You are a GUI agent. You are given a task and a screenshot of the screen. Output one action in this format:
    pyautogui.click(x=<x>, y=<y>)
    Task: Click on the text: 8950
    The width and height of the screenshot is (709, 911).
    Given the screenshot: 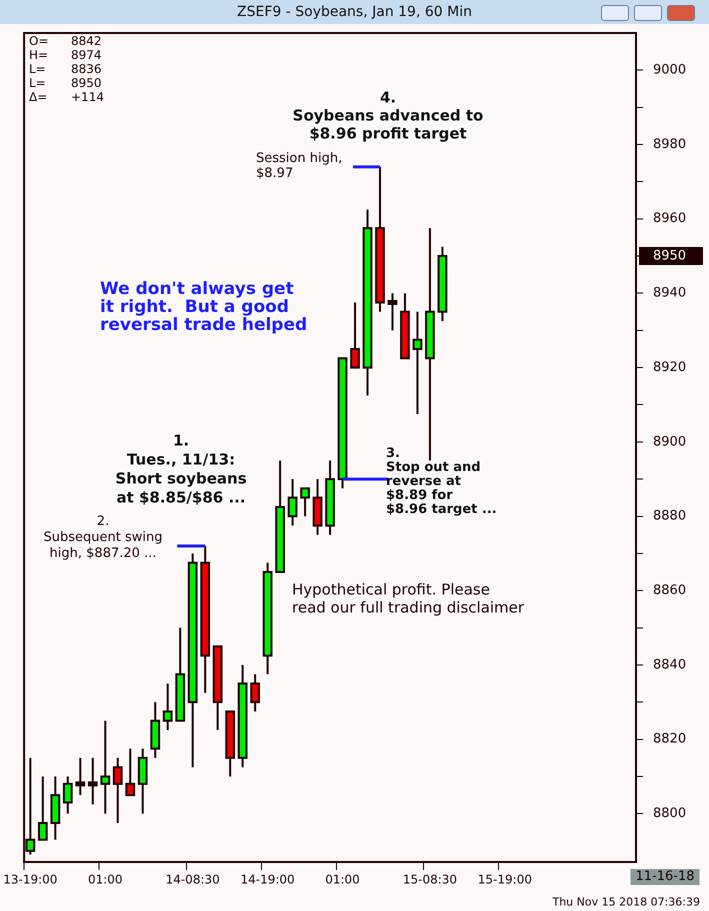 What is the action you would take?
    pyautogui.click(x=669, y=256)
    